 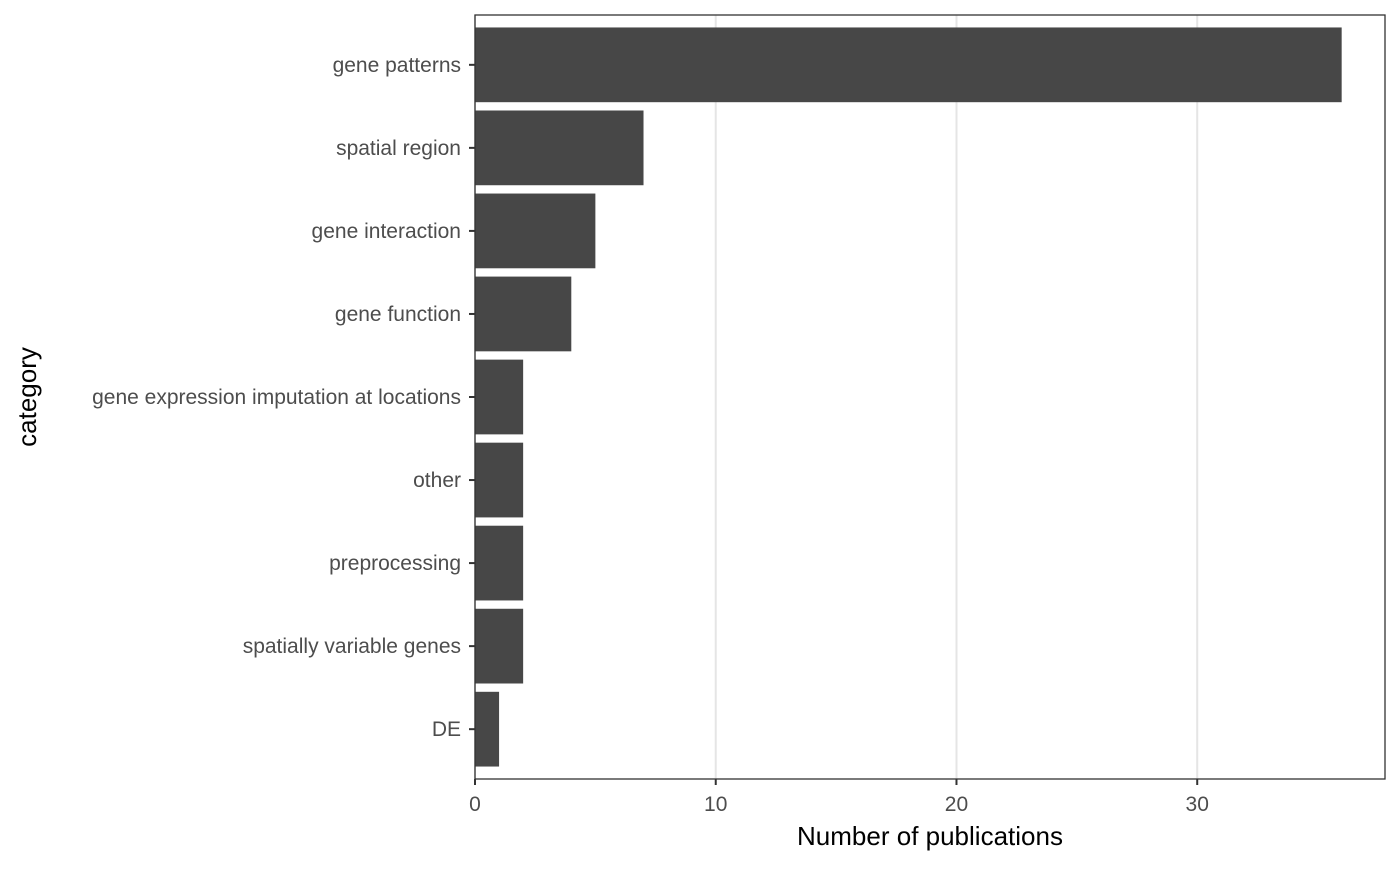 What do you see at coordinates (839, 797) in the screenshot?
I see `x-axis: 0 10 20 30` at bounding box center [839, 797].